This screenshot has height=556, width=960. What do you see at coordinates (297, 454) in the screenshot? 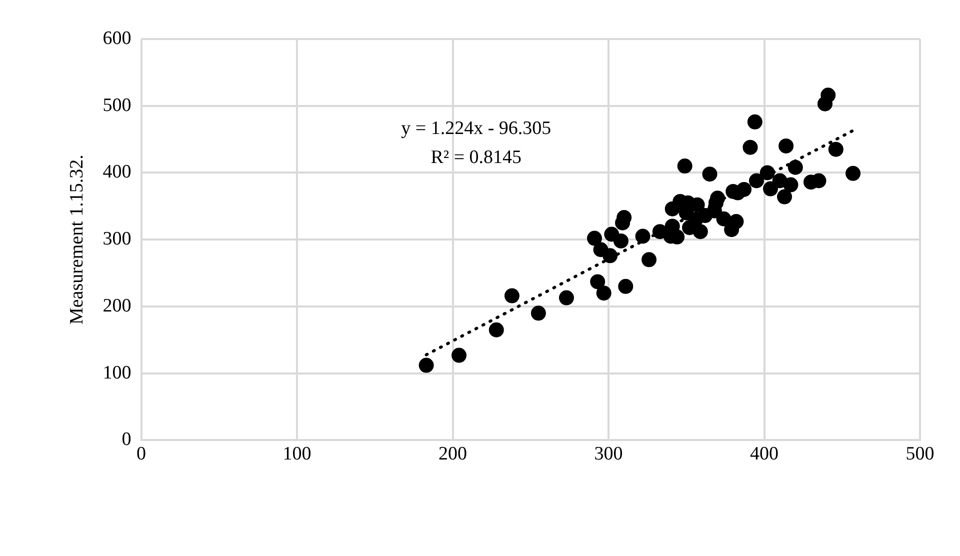
I see `x-tick-label: 100` at bounding box center [297, 454].